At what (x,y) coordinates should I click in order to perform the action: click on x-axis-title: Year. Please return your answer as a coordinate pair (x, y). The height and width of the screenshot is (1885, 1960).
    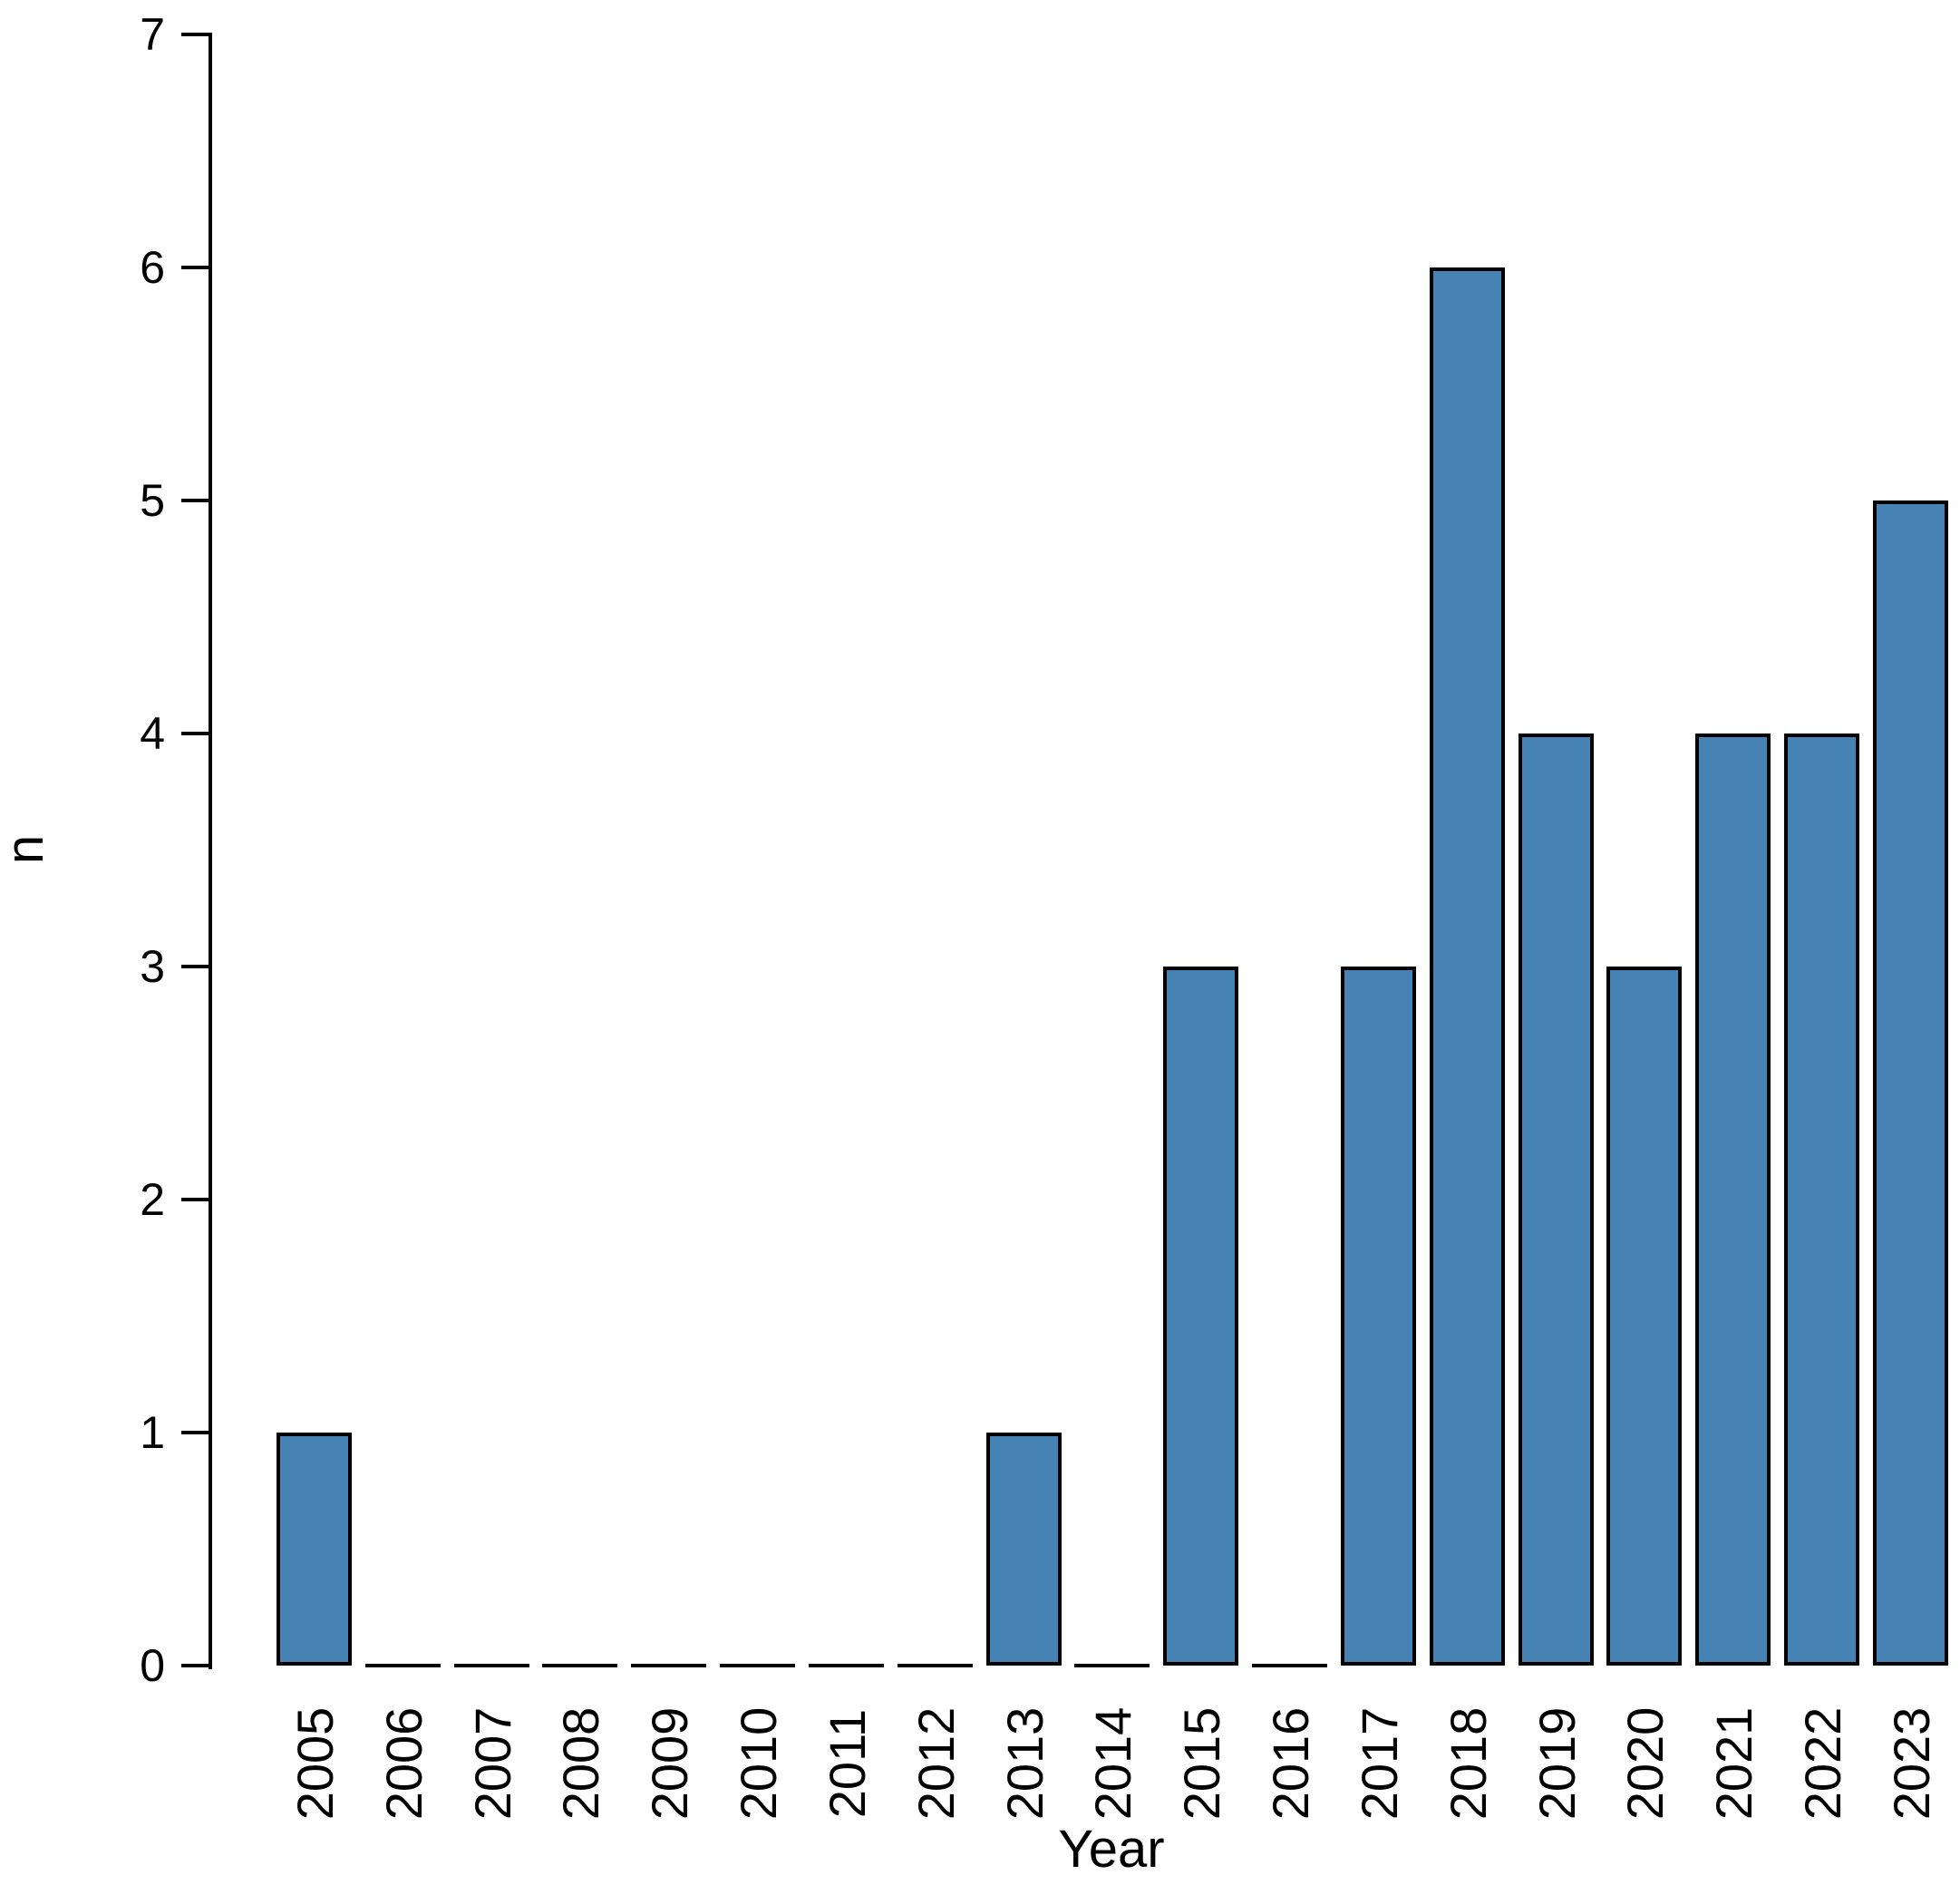
    Looking at the image, I should click on (1111, 1849).